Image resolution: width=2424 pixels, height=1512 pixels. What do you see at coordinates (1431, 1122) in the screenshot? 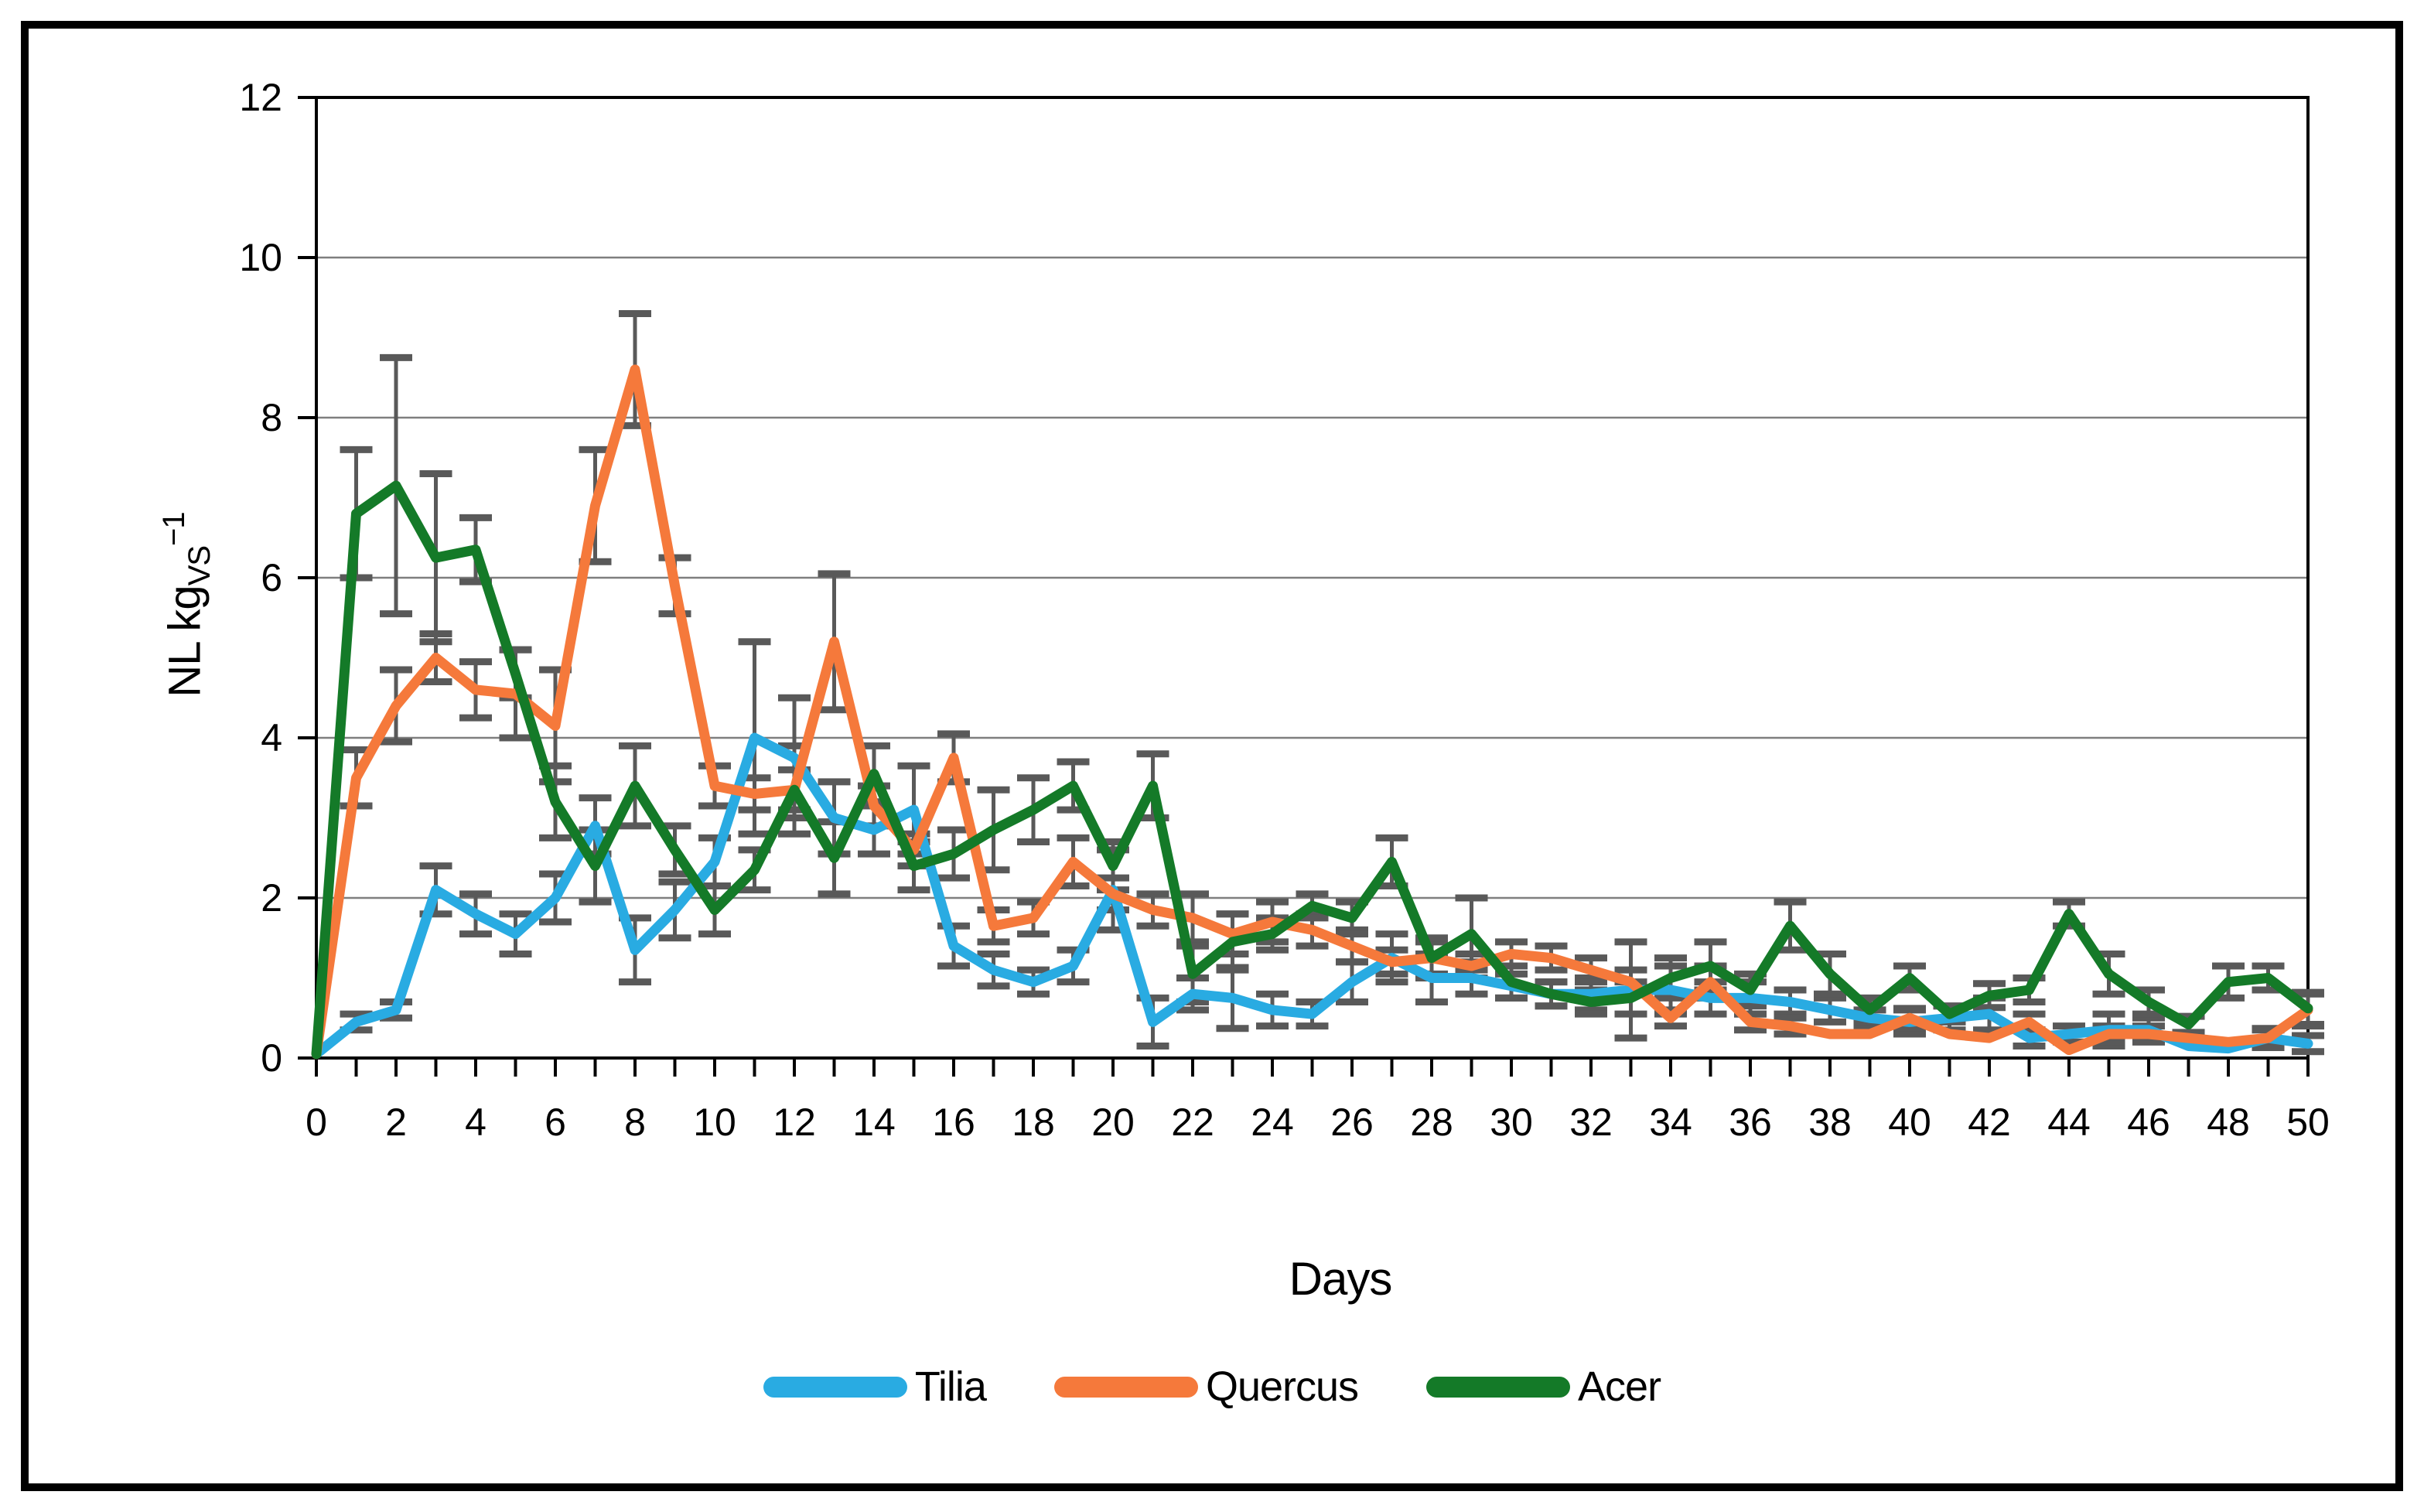
I see `x-tick-label: 28` at bounding box center [1431, 1122].